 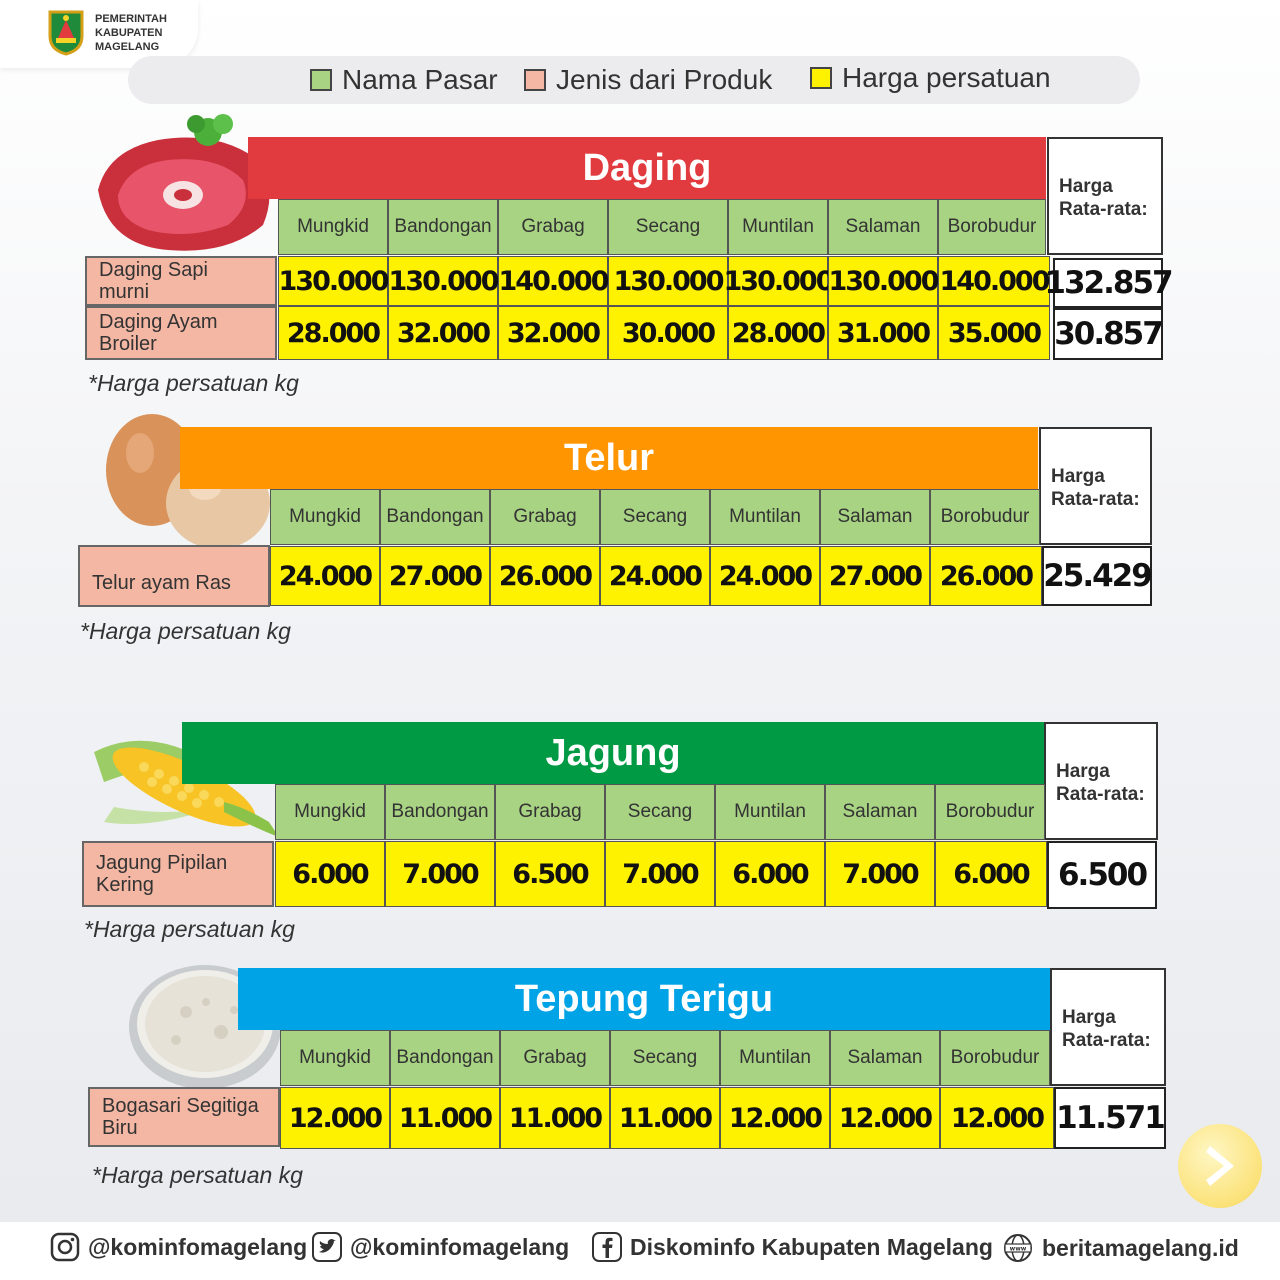 I want to click on facebook-icon, so click(x=607, y=1247).